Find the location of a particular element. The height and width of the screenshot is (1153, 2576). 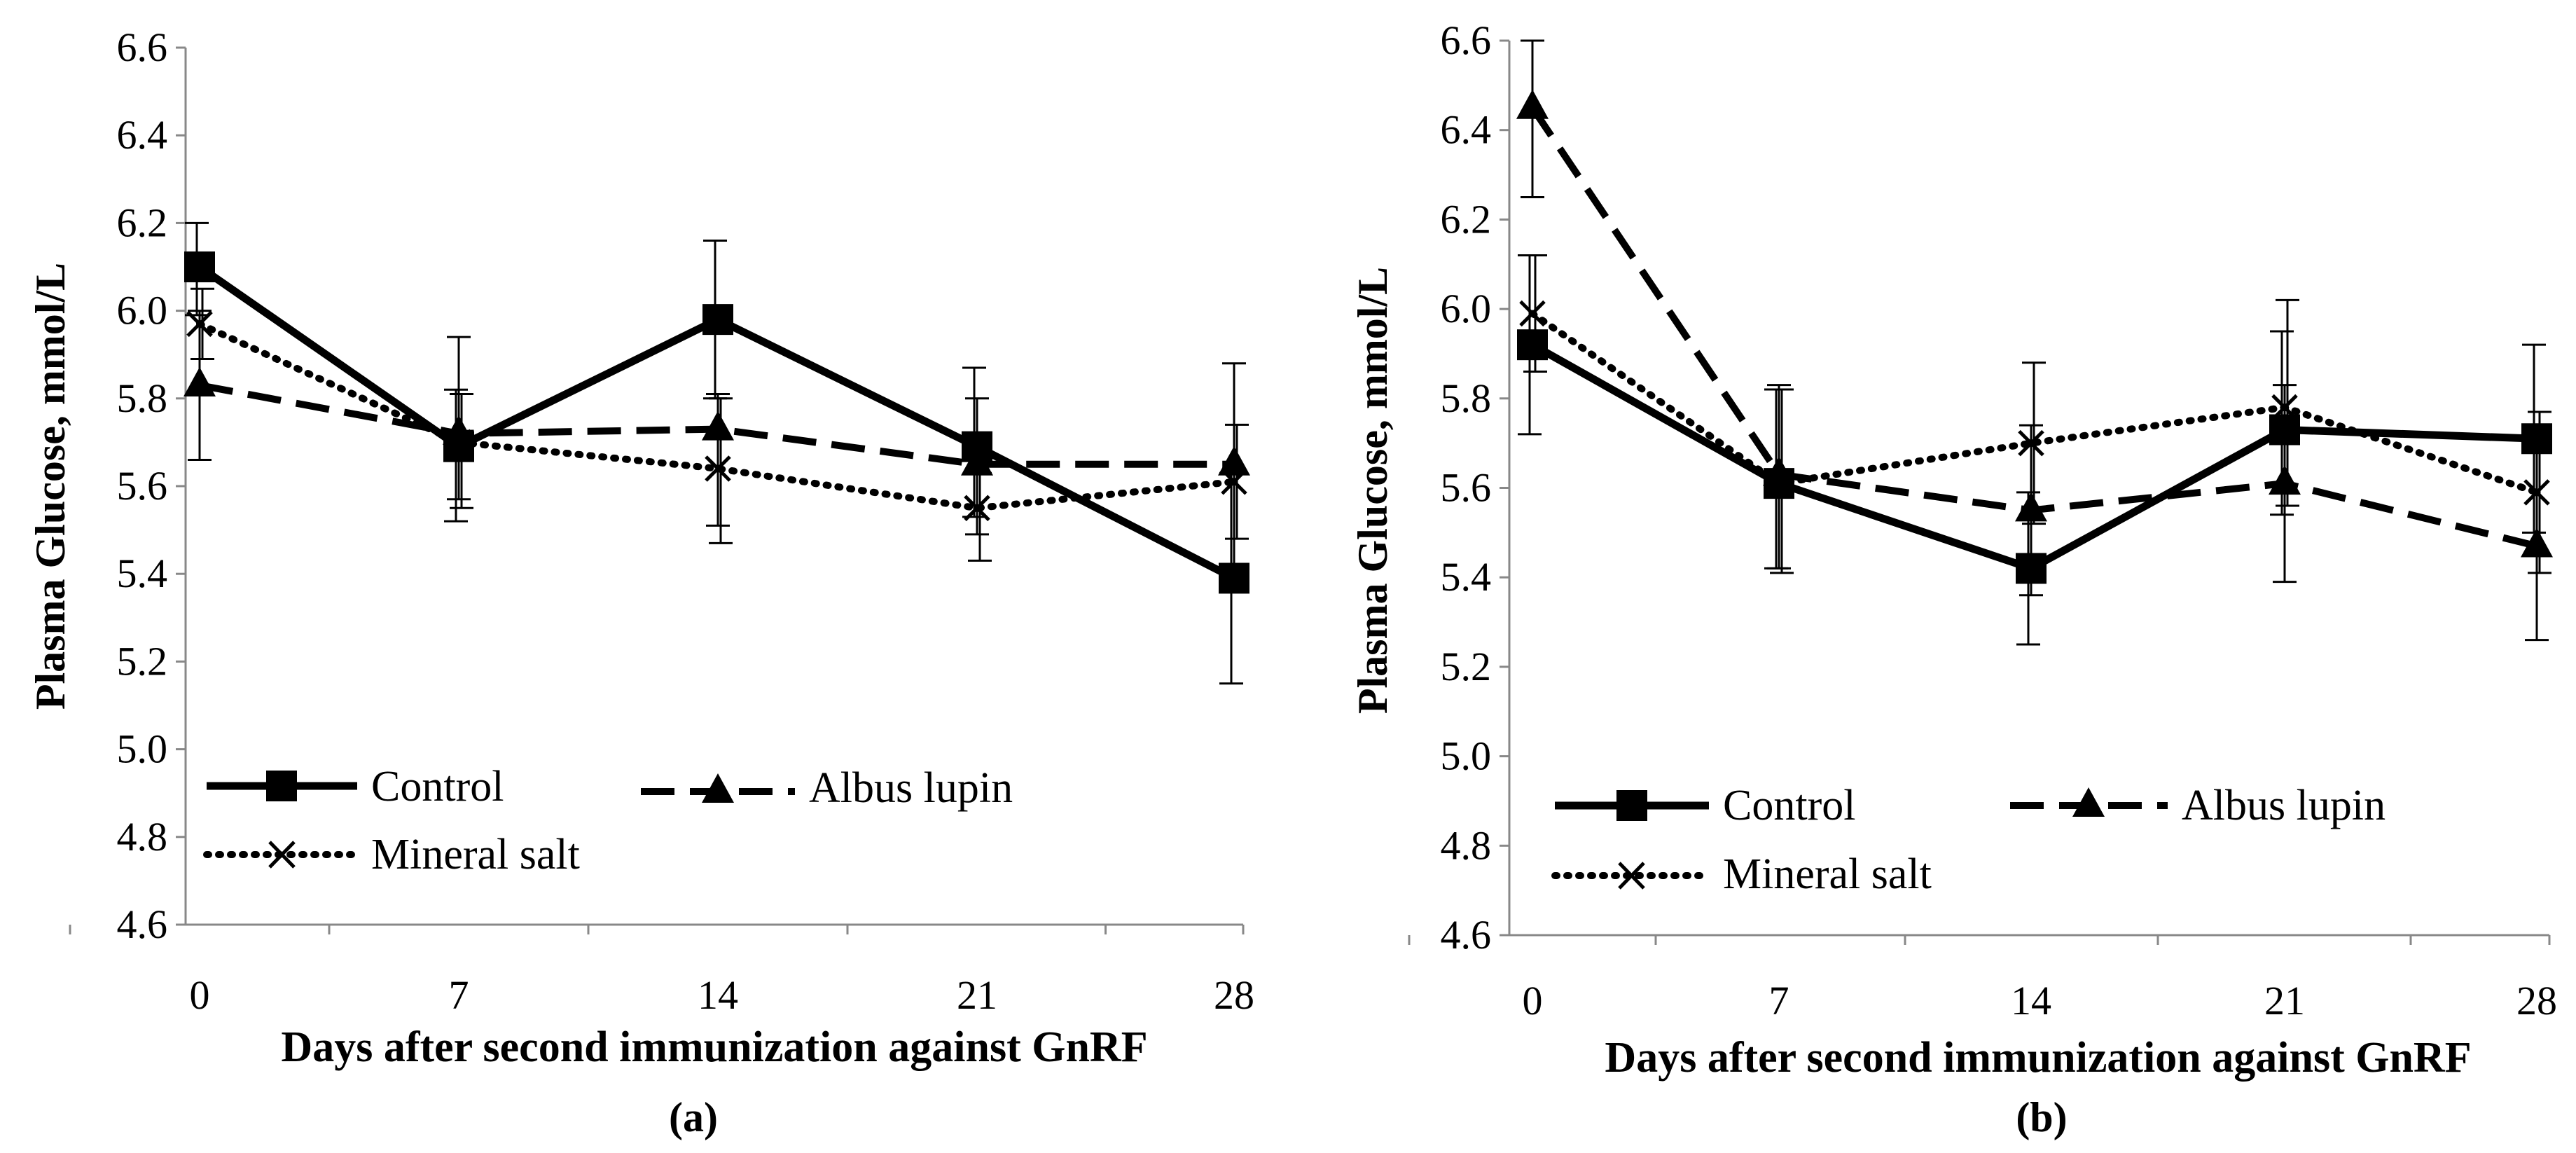

panel-label-b: (b) is located at coordinates (2041, 1117).